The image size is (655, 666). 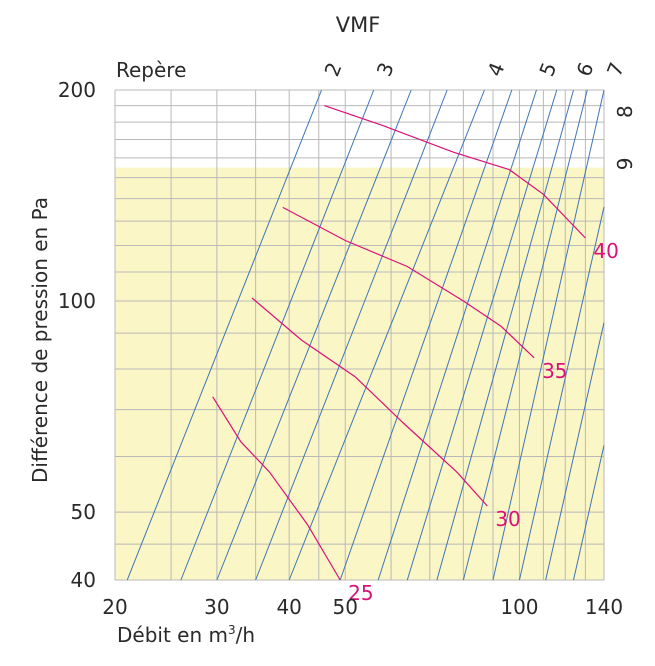 What do you see at coordinates (77, 90) in the screenshot?
I see `y-tick-label: 200` at bounding box center [77, 90].